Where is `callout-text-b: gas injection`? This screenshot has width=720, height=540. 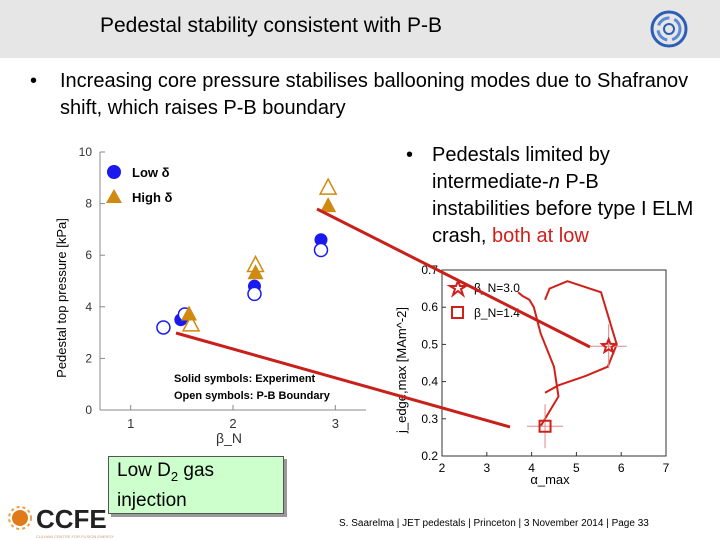
callout-text-b: gas injection is located at coordinates (166, 485).